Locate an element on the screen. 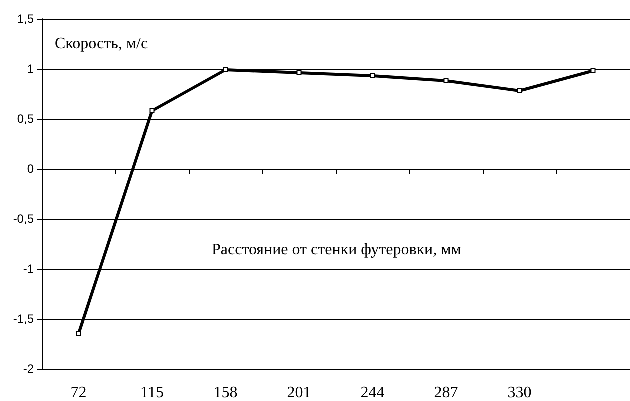 The width and height of the screenshot is (630, 401). y-tick-label: 1 is located at coordinates (30, 69).